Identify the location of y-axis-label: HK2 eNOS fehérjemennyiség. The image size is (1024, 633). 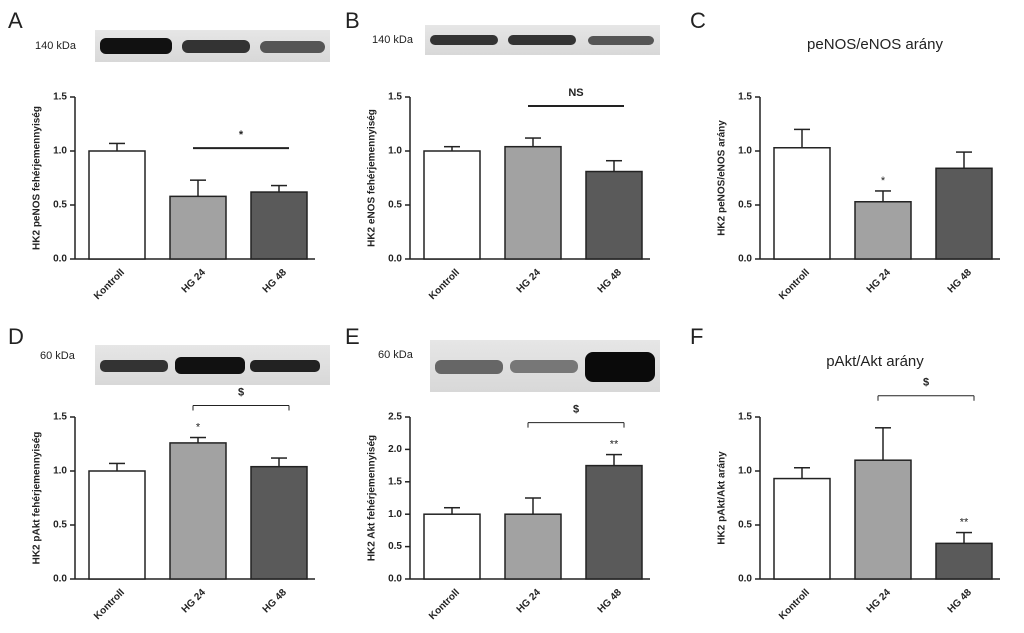
(372, 178).